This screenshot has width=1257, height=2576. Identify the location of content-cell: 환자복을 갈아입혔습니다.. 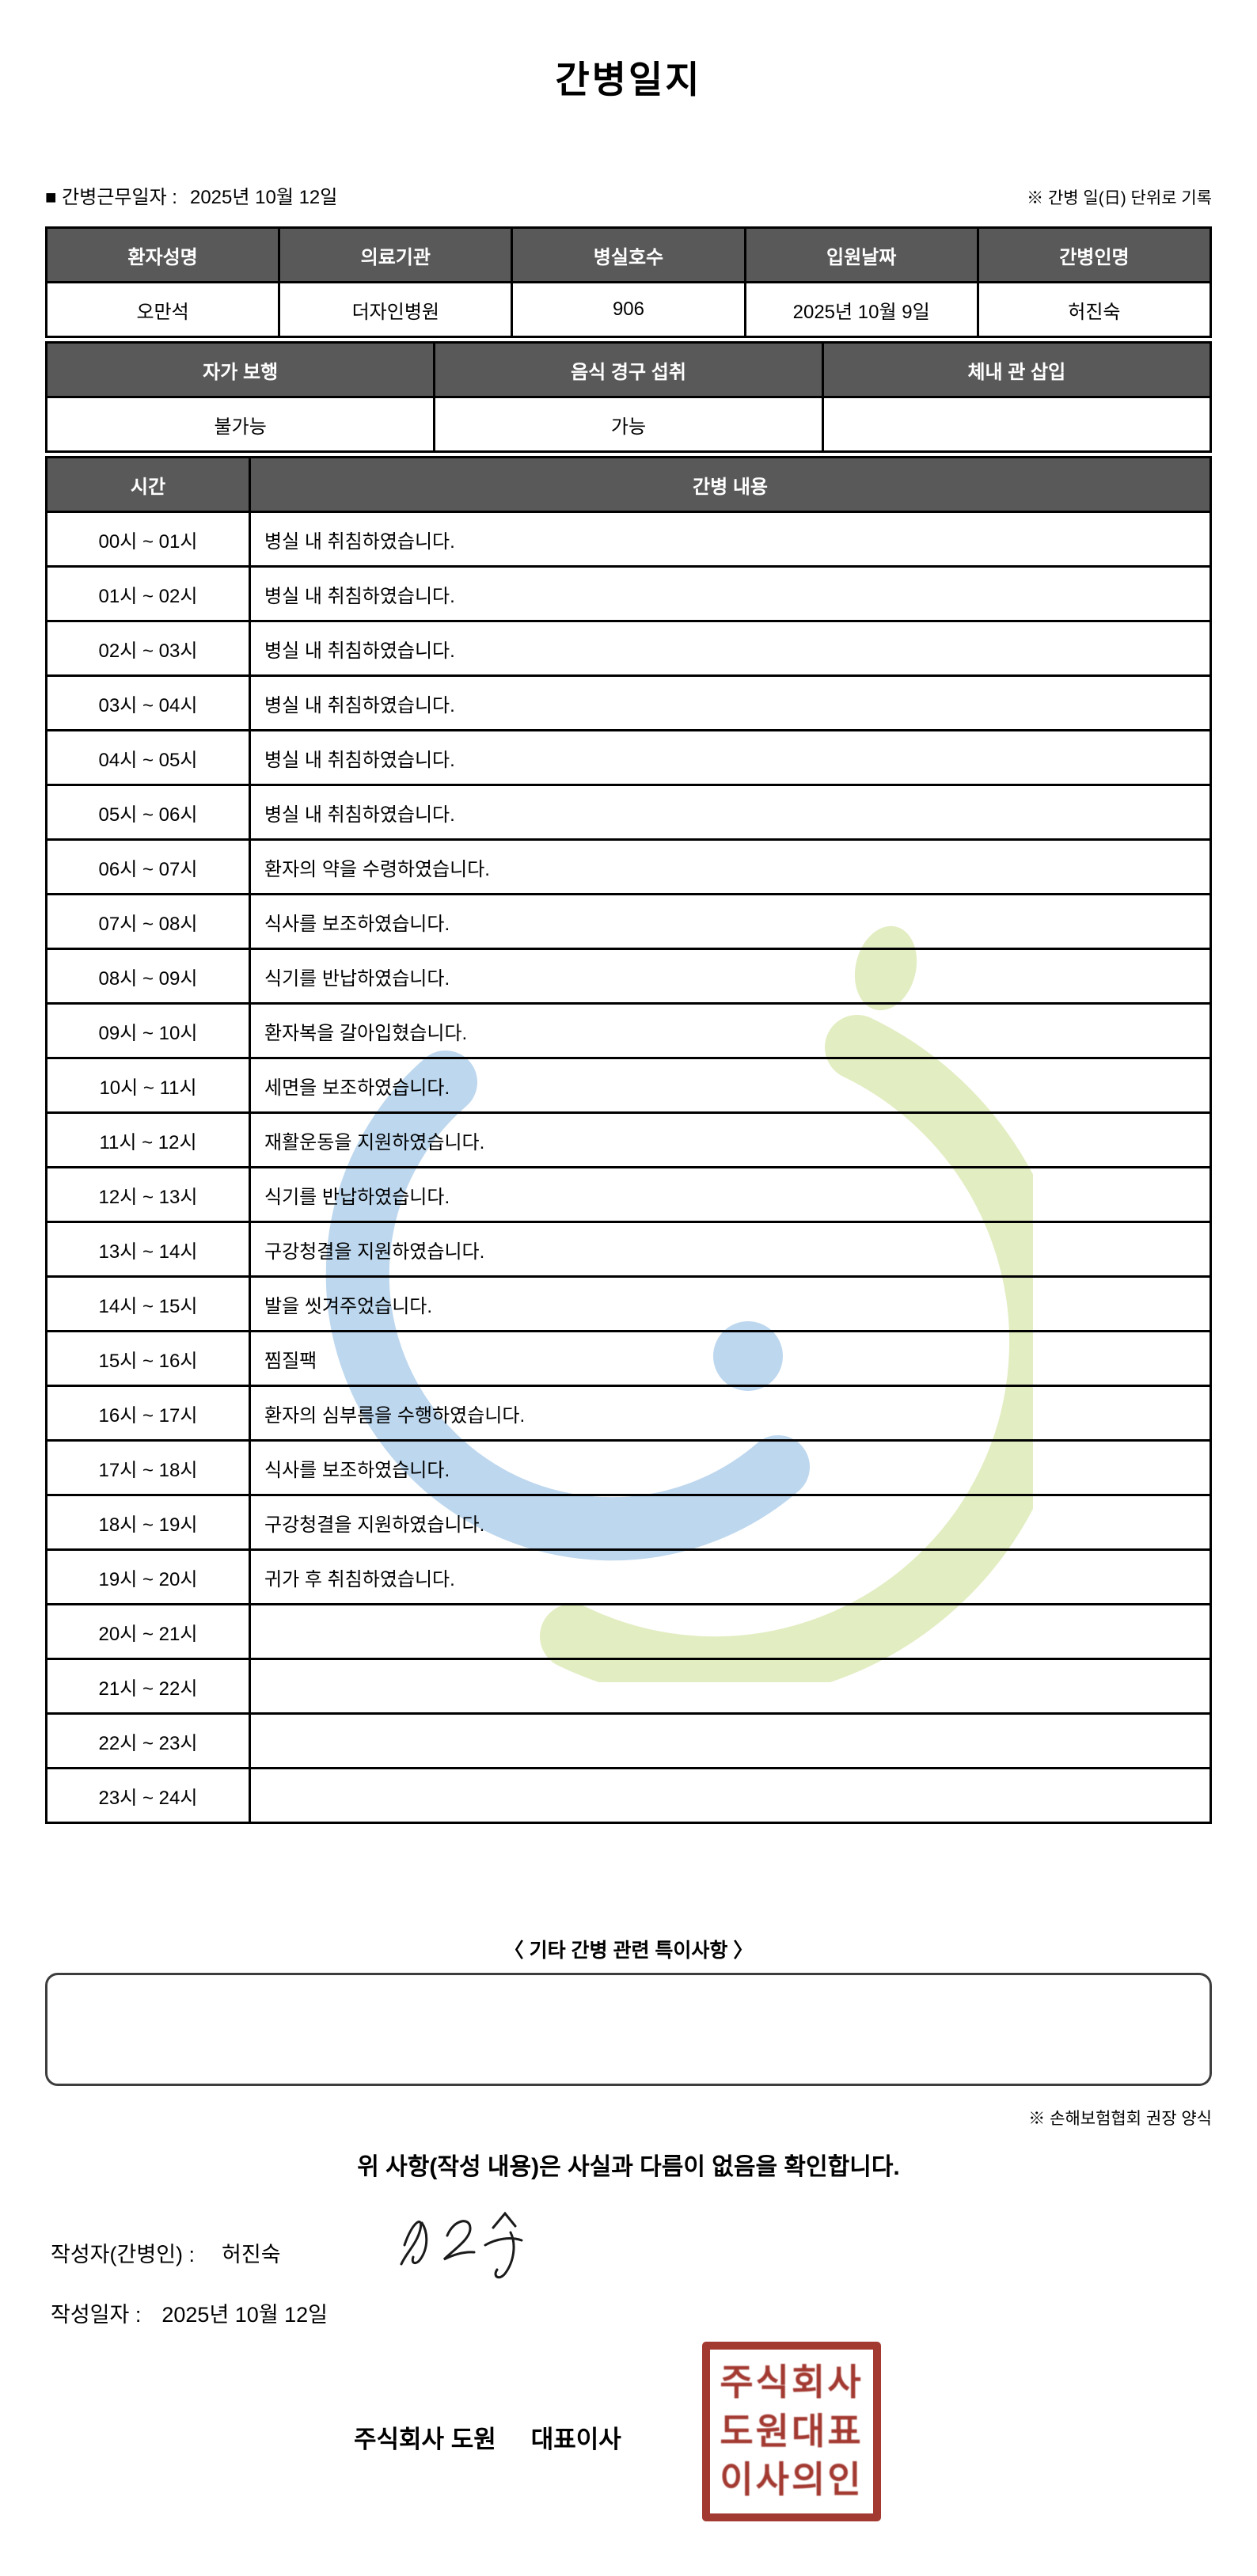
(730, 1030).